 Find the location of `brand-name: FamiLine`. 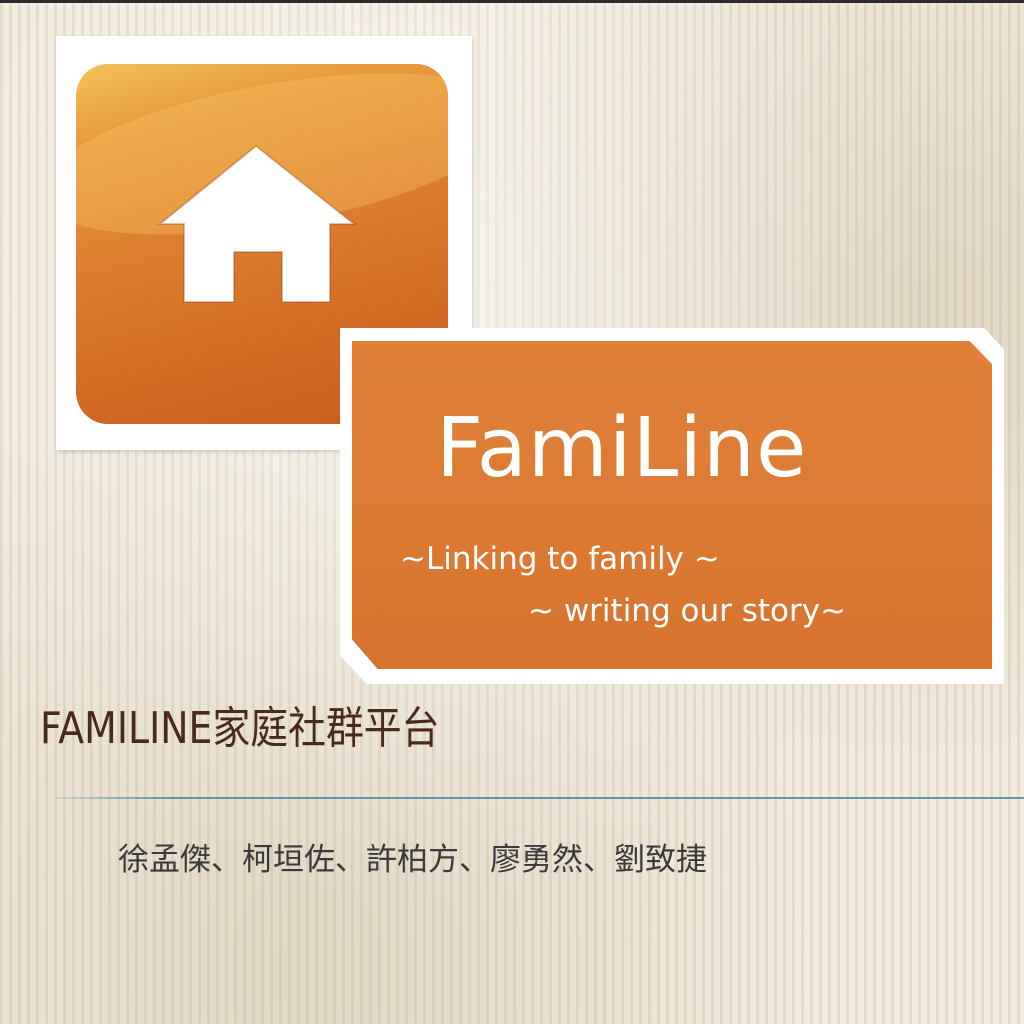

brand-name: FamiLine is located at coordinates (622, 448).